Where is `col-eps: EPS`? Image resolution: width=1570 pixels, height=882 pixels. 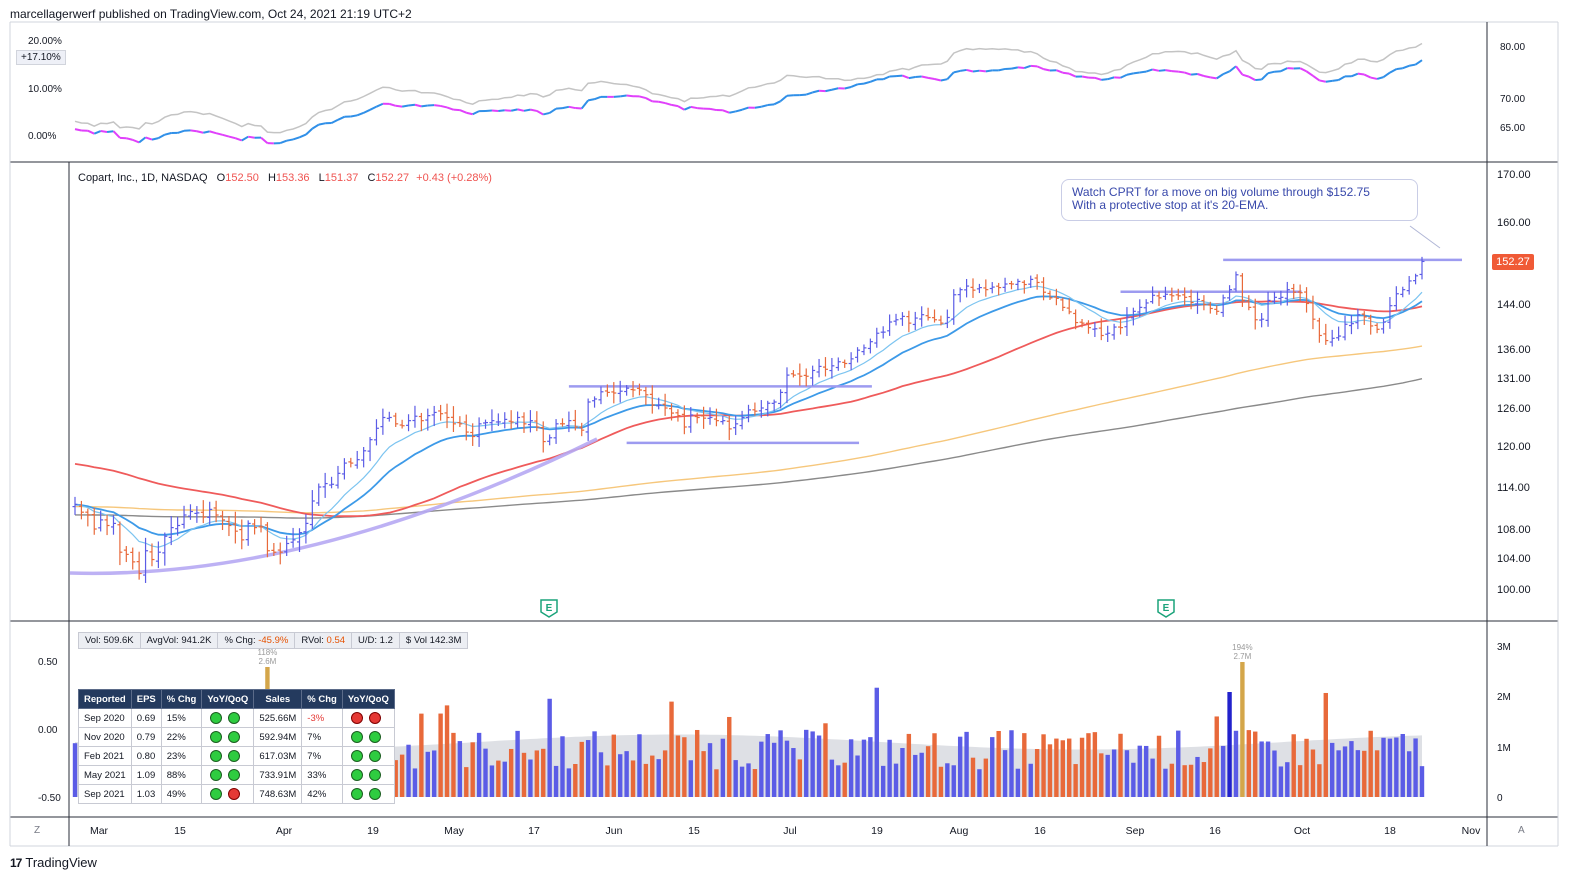 col-eps: EPS is located at coordinates (146, 699).